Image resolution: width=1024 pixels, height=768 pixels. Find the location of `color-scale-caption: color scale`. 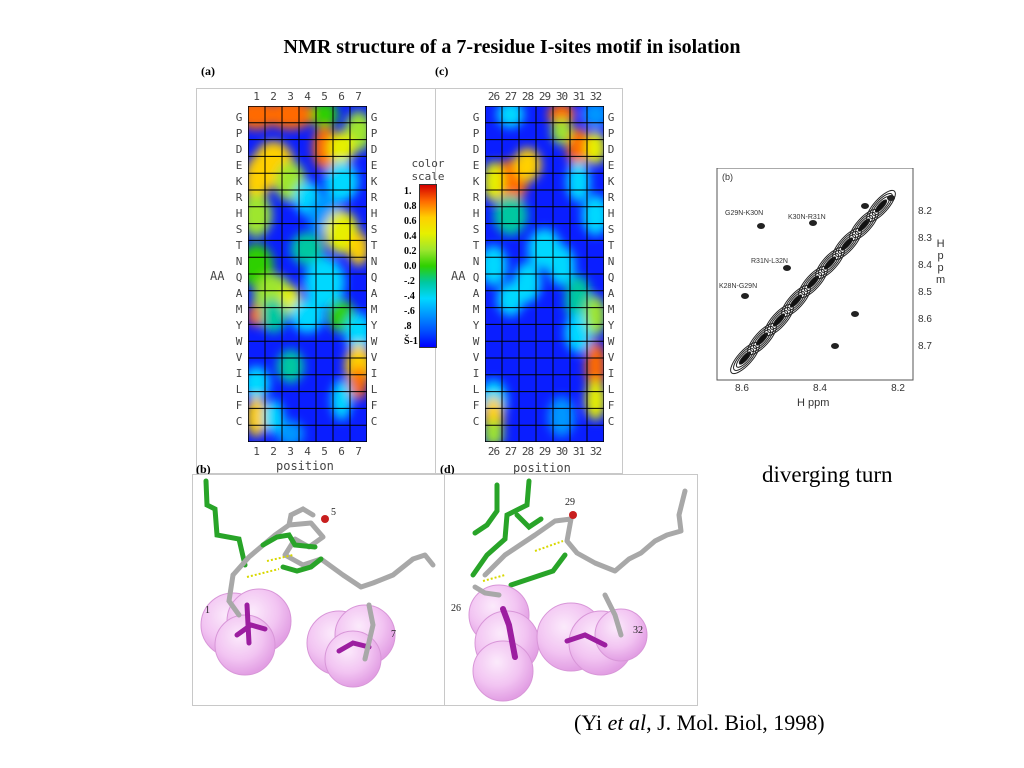

color-scale-caption: color scale is located at coordinates (428, 170).